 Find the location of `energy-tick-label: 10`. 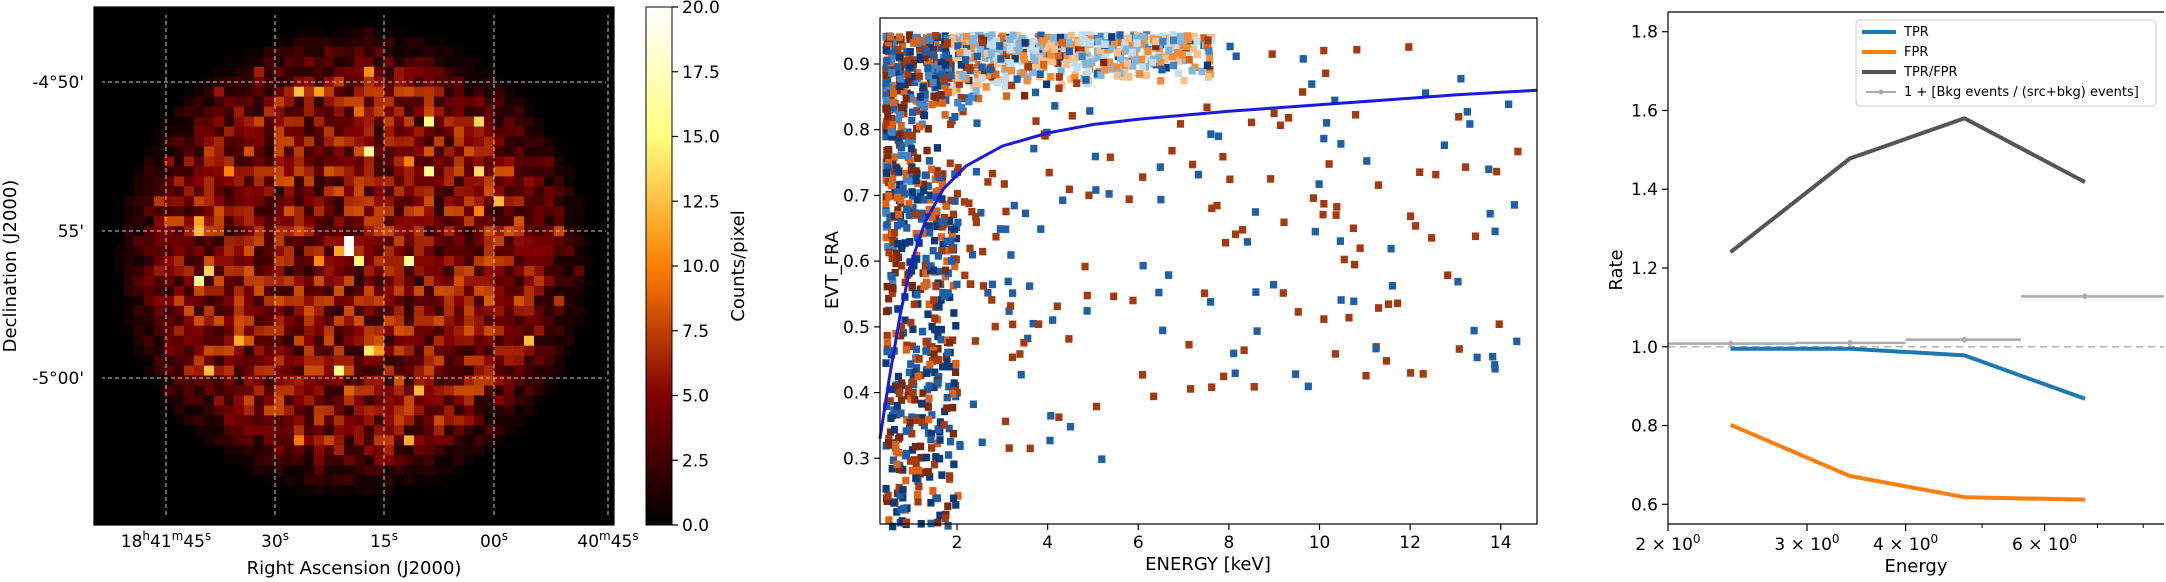

energy-tick-label: 10 is located at coordinates (1320, 543).